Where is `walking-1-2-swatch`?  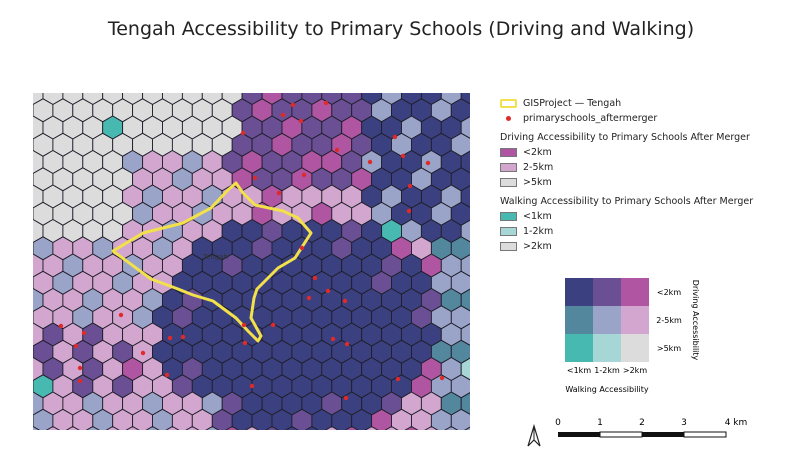
walking-1-2-swatch is located at coordinates (508, 231).